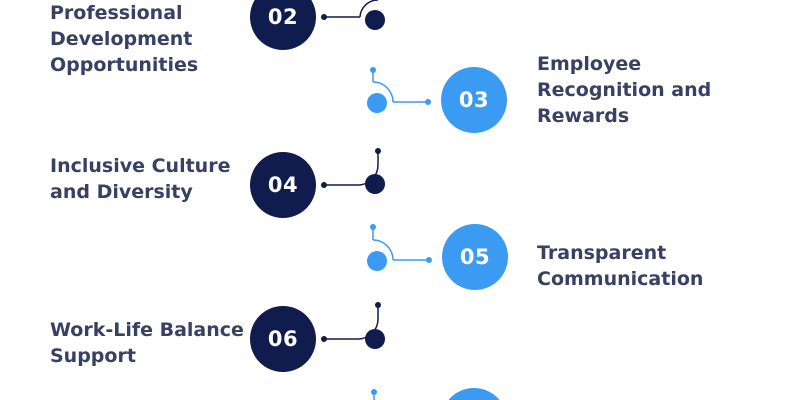  I want to click on step-02-number: 02, so click(283, 17).